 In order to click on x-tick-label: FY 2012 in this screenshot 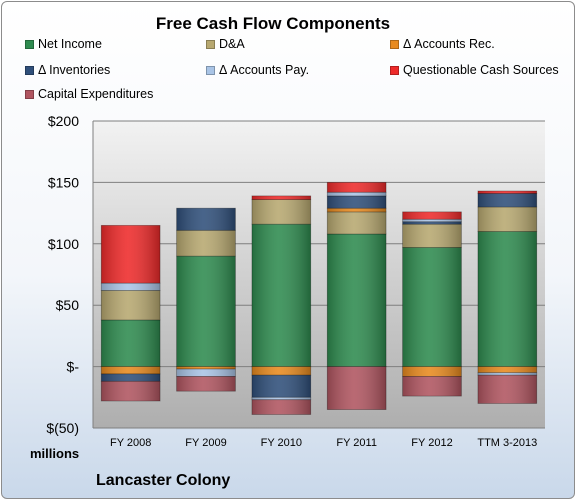, I will do `click(431, 443)`.